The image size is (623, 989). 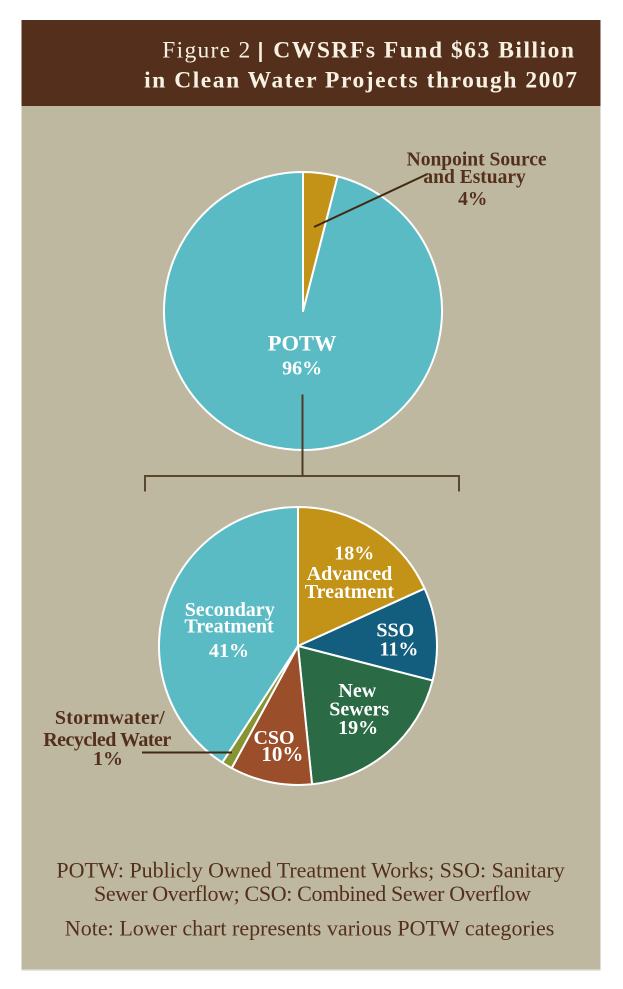 I want to click on svg-text: 4%, so click(x=472, y=199).